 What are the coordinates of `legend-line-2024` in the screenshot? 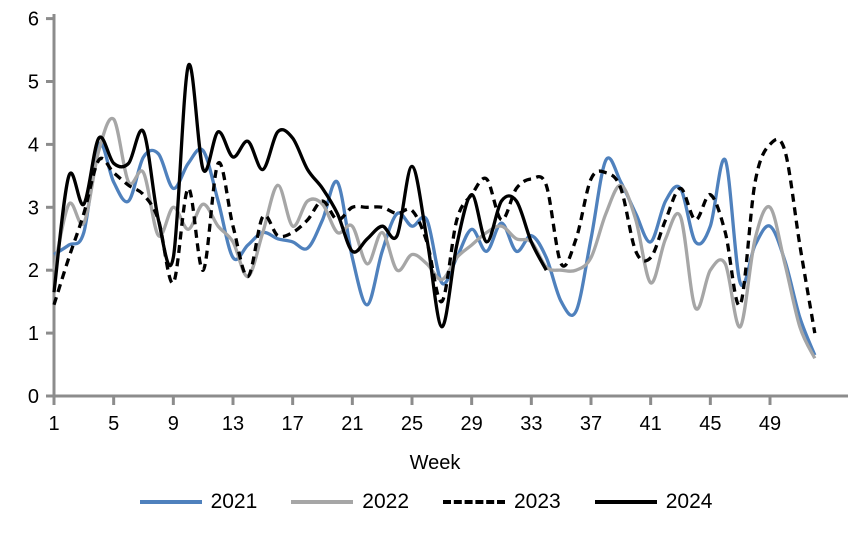 It's located at (625, 502).